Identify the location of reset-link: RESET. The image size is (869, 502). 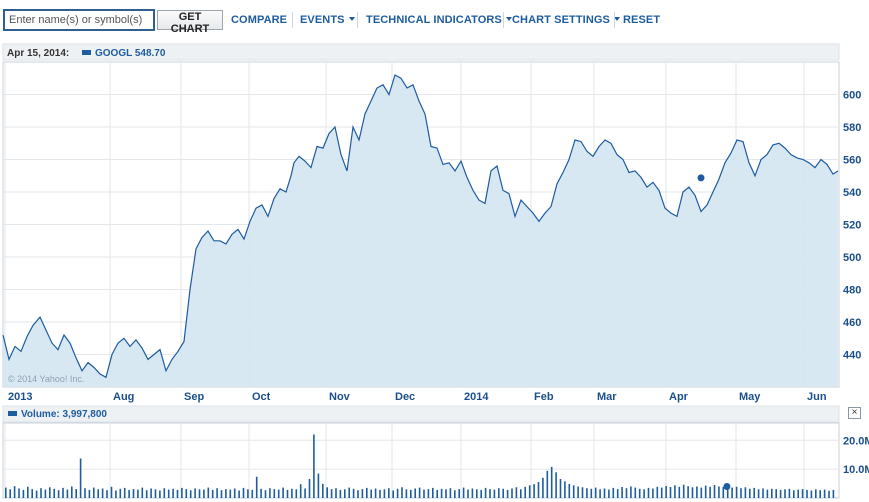
(642, 20).